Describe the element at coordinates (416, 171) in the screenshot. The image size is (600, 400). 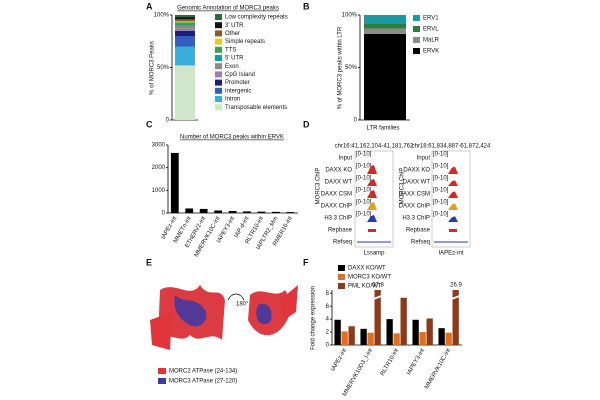
I see `track-label: DAXX KO` at that location.